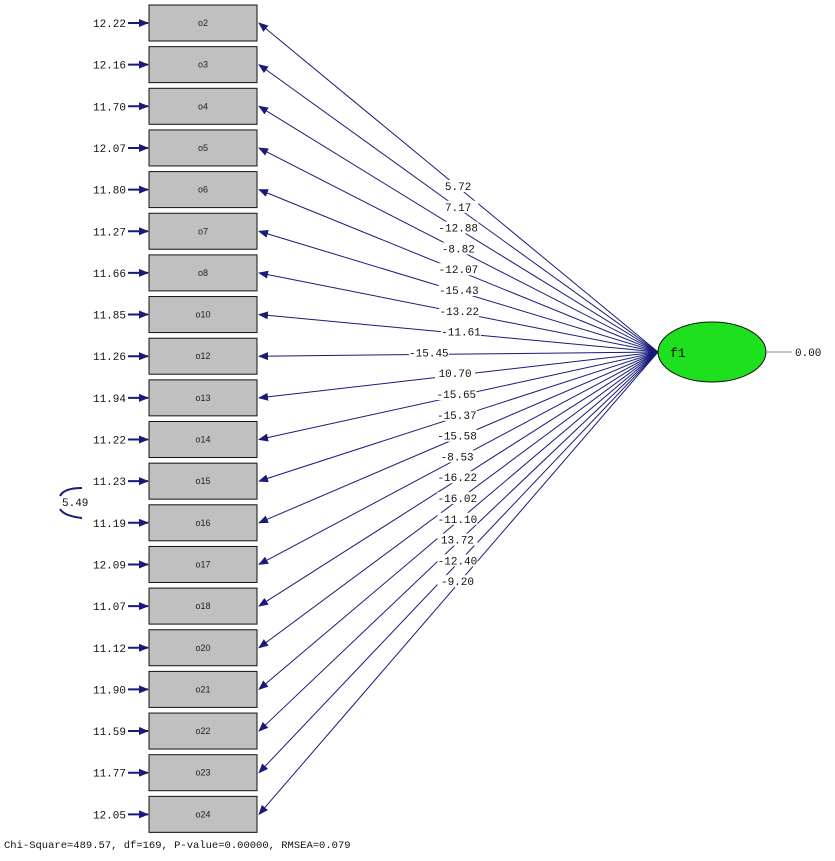 The height and width of the screenshot is (861, 835). I want to click on loading-value-o8: -13.22, so click(459, 313).